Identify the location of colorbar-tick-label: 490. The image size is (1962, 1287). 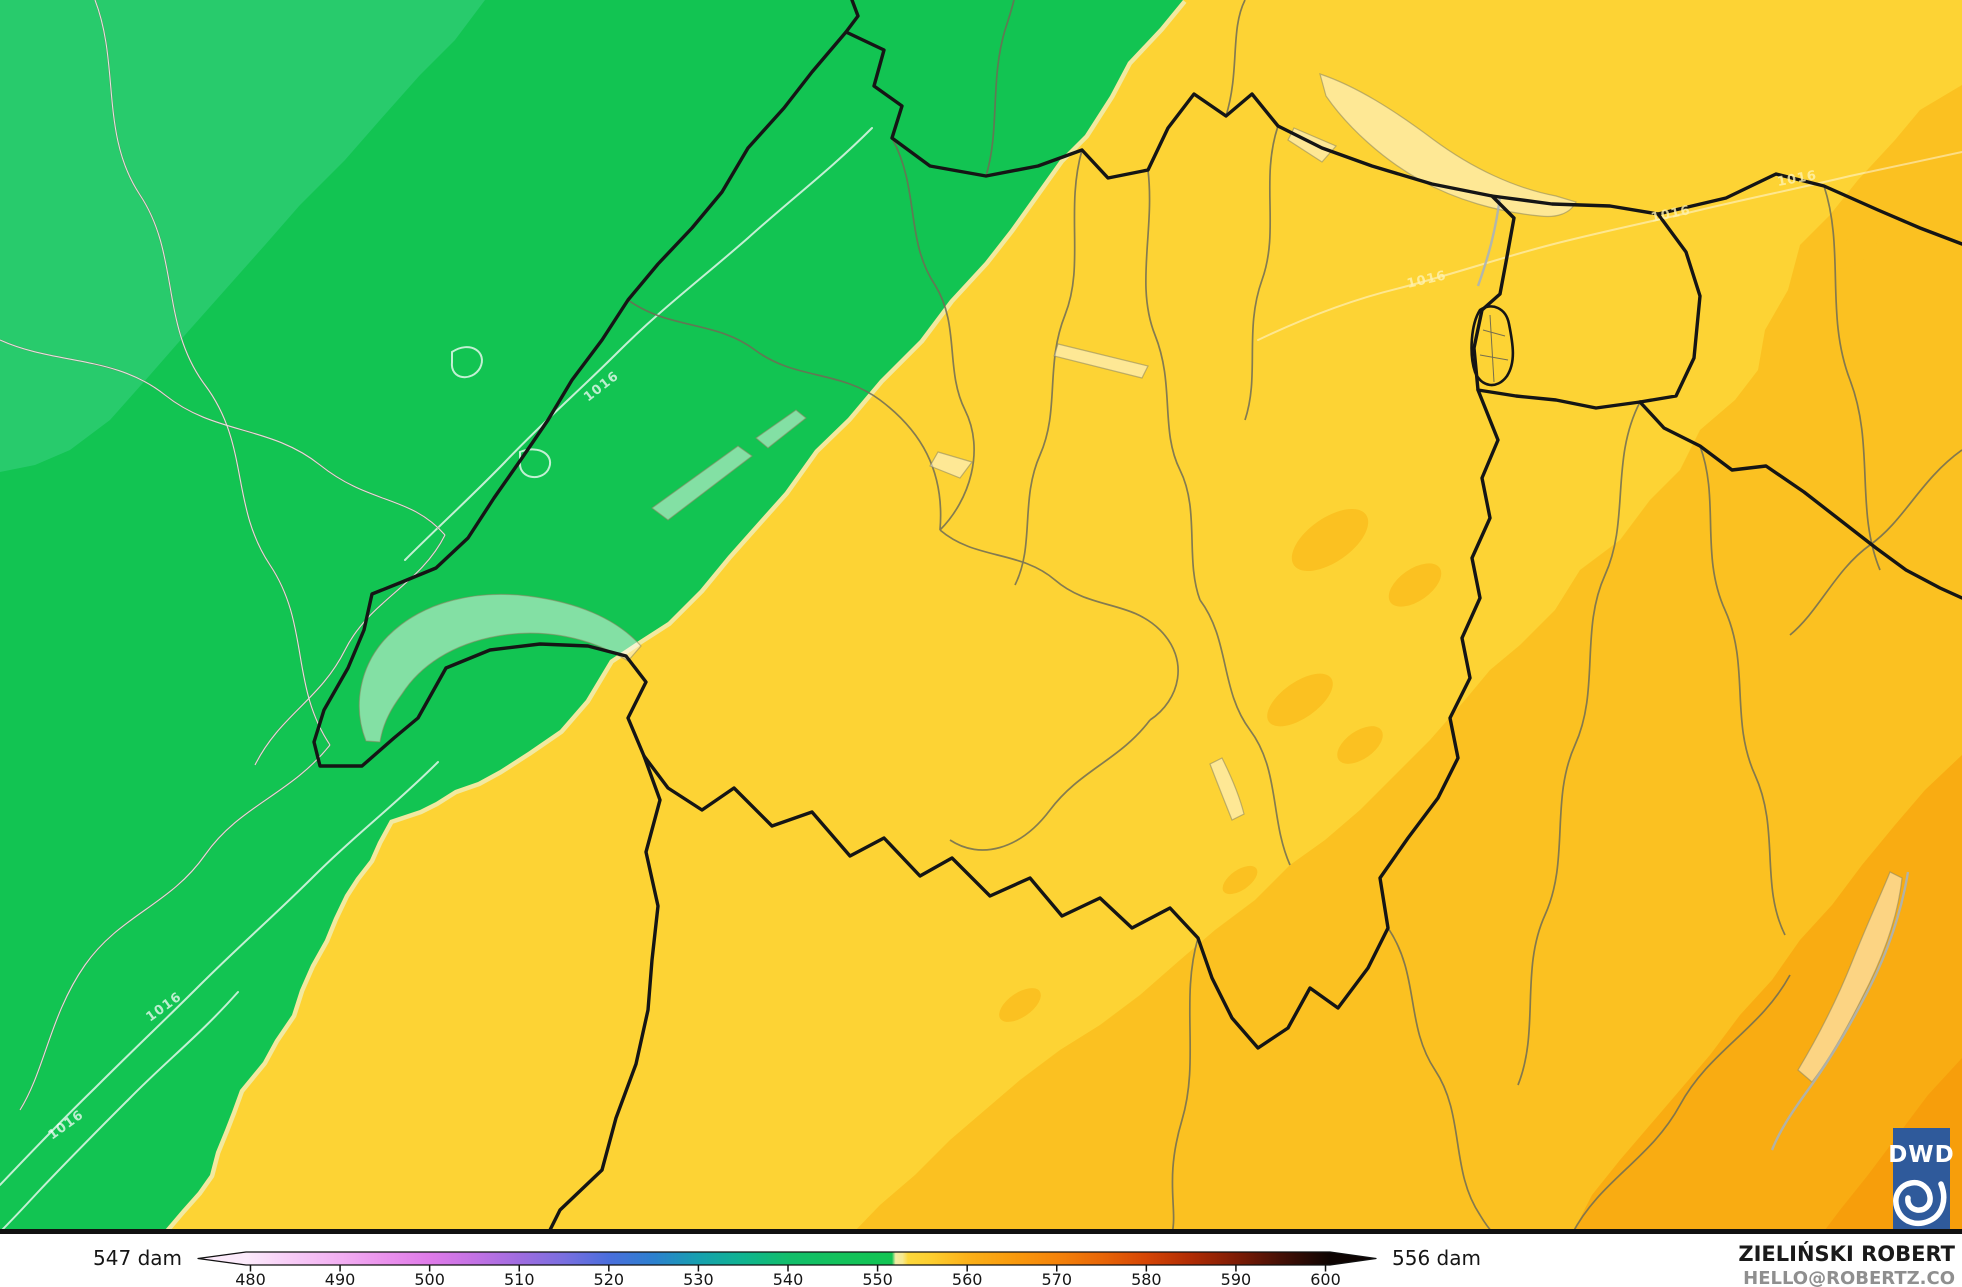
(340, 1278).